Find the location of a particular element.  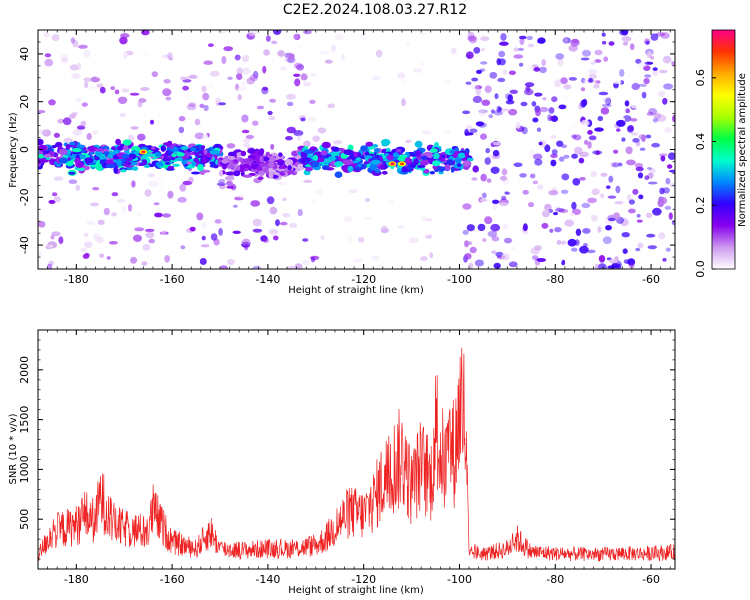

snr-x-label: Height of straight line (km) is located at coordinates (356, 590).